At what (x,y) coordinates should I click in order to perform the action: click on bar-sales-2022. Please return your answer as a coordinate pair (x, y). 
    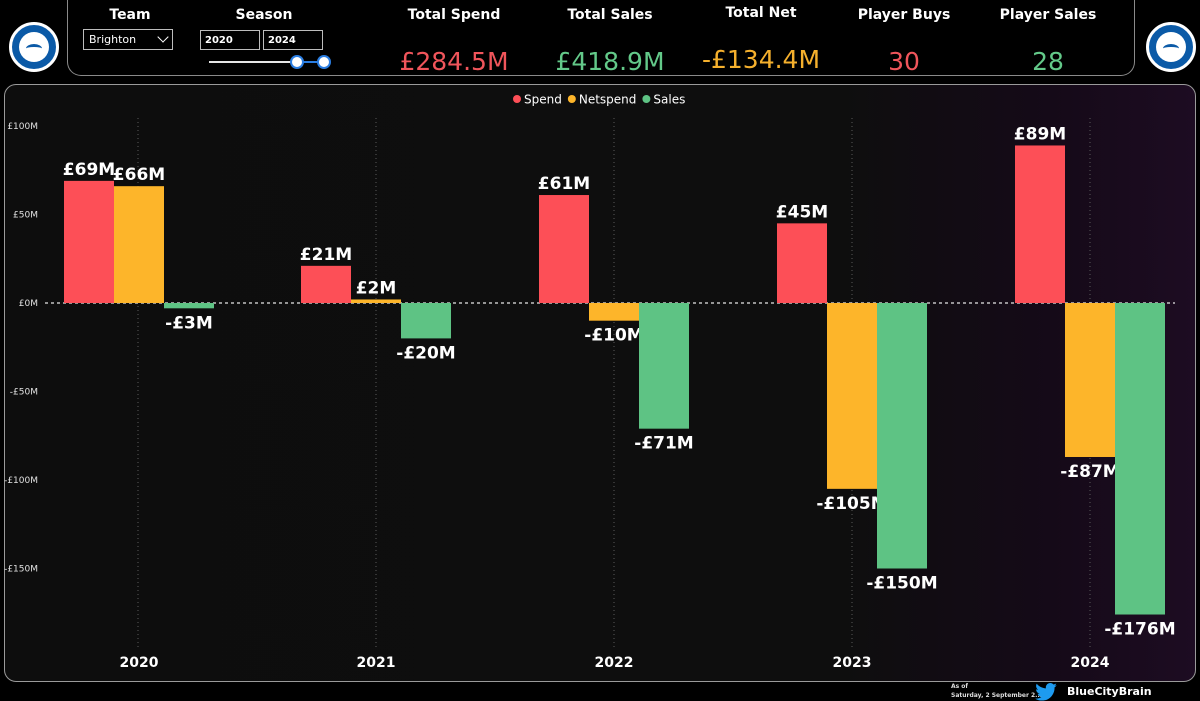
    Looking at the image, I should click on (664, 366).